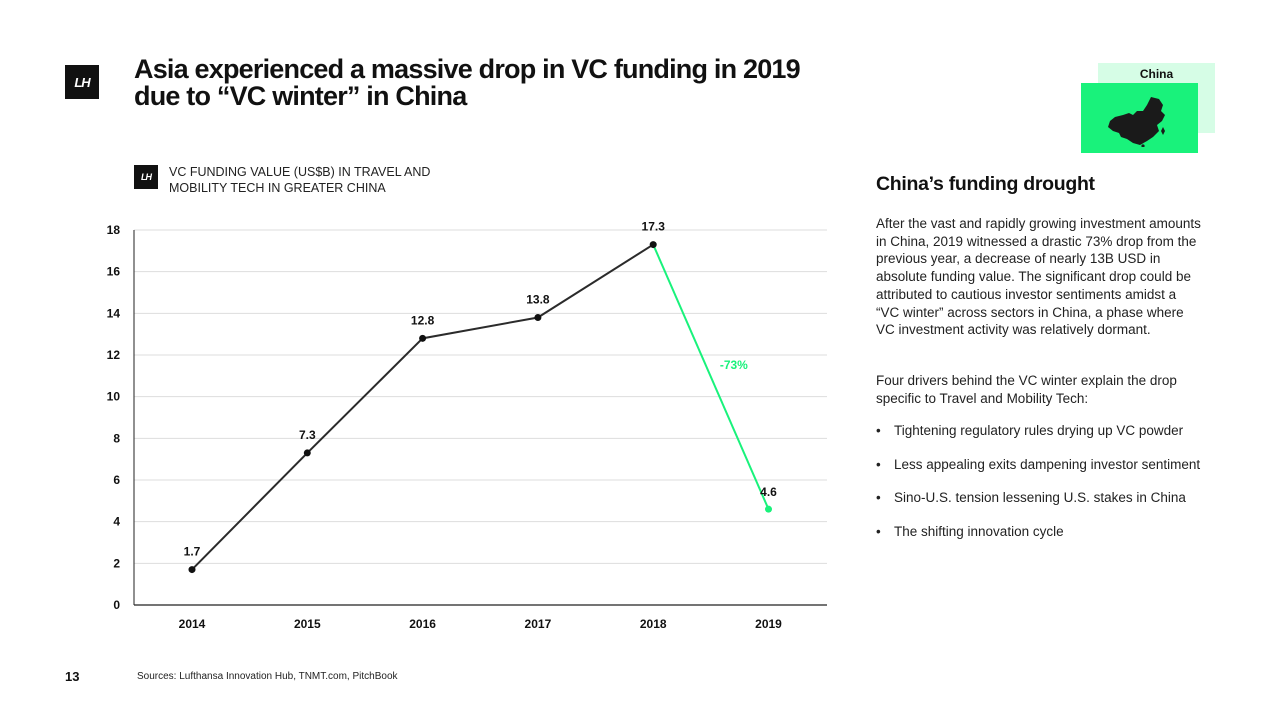 Image resolution: width=1280 pixels, height=720 pixels. What do you see at coordinates (1136, 122) in the screenshot?
I see `china-map-icon` at bounding box center [1136, 122].